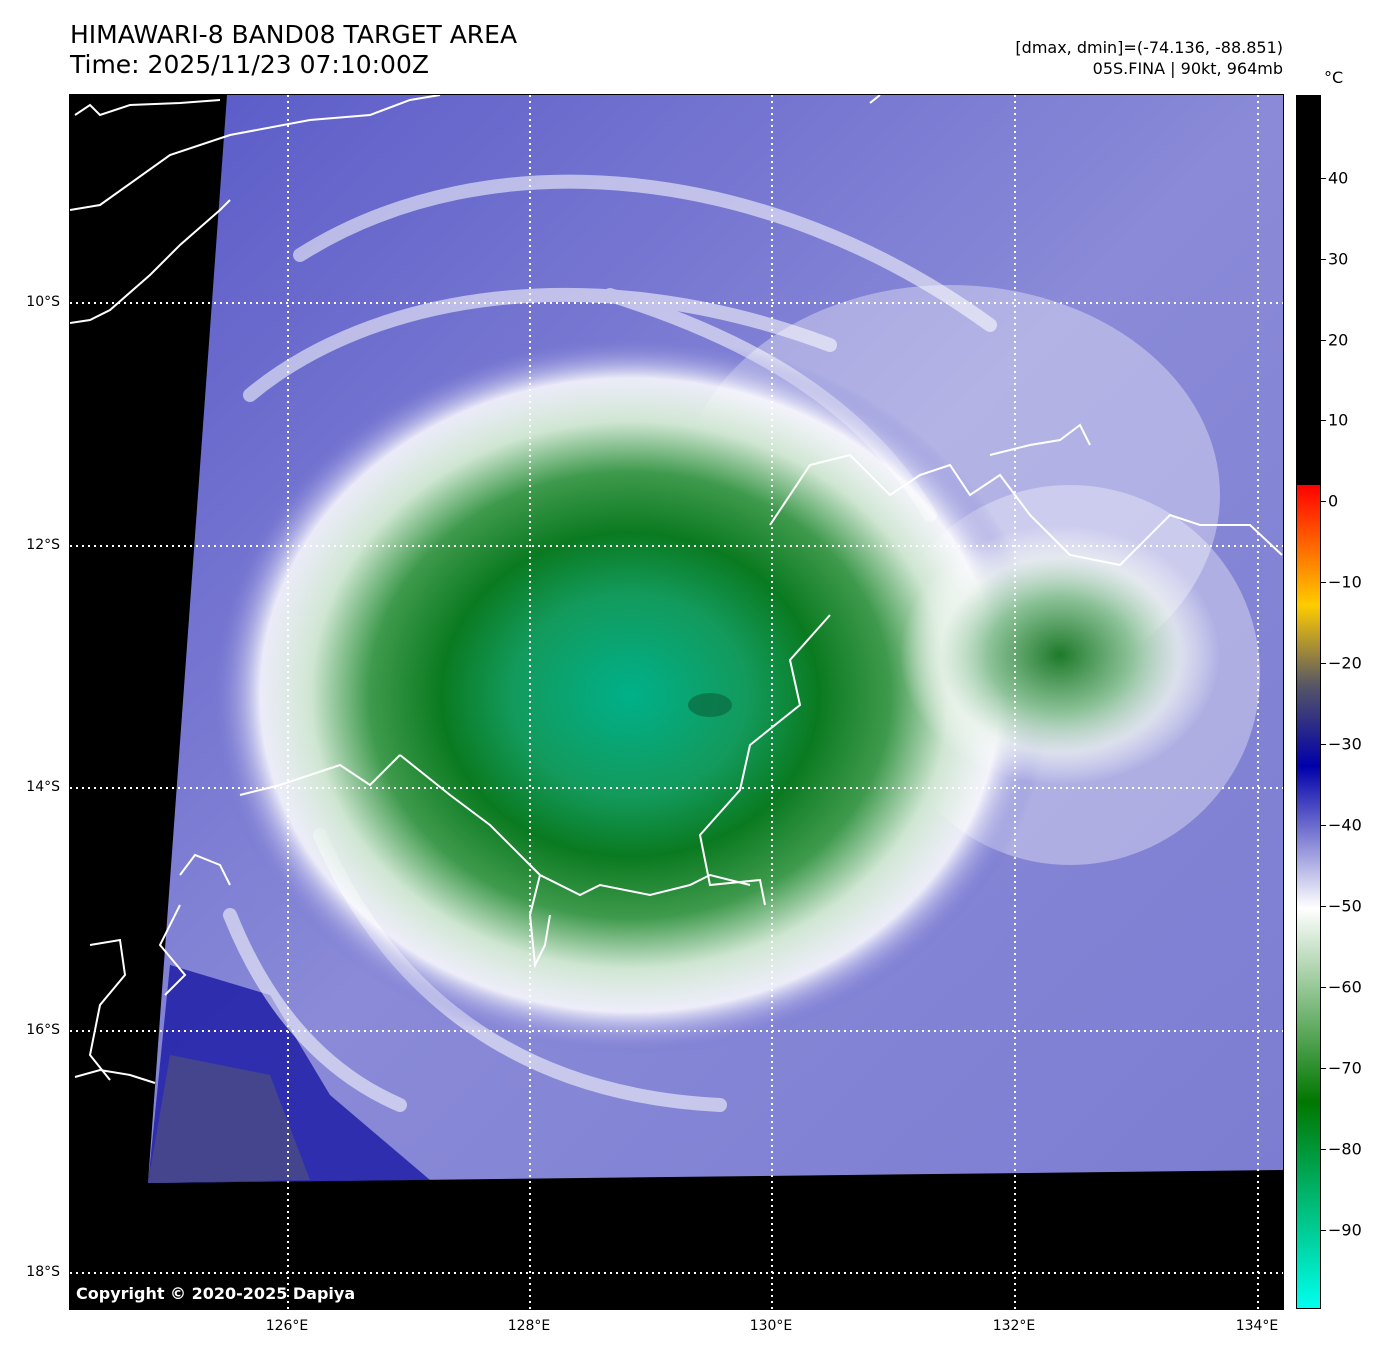 The height and width of the screenshot is (1359, 1388). What do you see at coordinates (1345, 582) in the screenshot?
I see `colorbar-label-minus10: −10` at bounding box center [1345, 582].